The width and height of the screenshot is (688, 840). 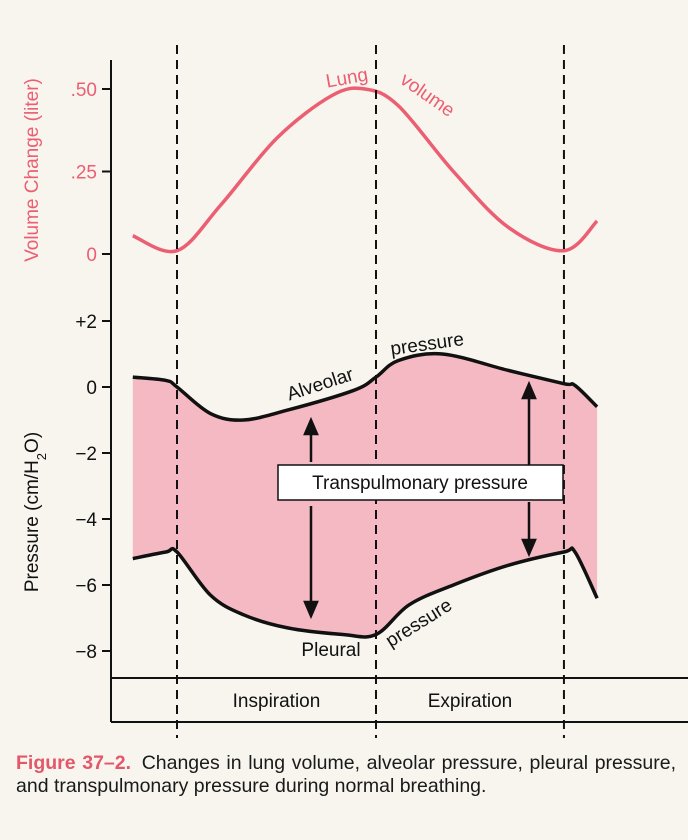 What do you see at coordinates (86, 586) in the screenshot?
I see `pressure-tick-label-4: −6` at bounding box center [86, 586].